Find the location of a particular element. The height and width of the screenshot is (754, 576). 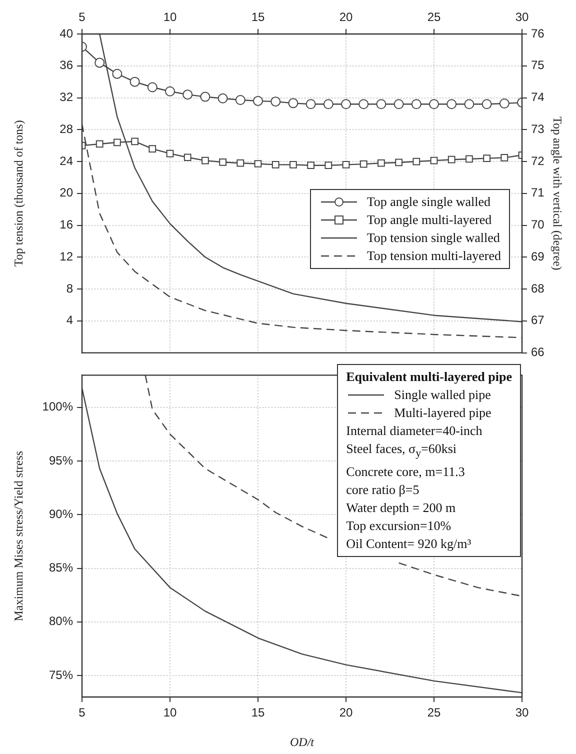

legend-title: Equivalent multi-layered pipe is located at coordinates (429, 377).